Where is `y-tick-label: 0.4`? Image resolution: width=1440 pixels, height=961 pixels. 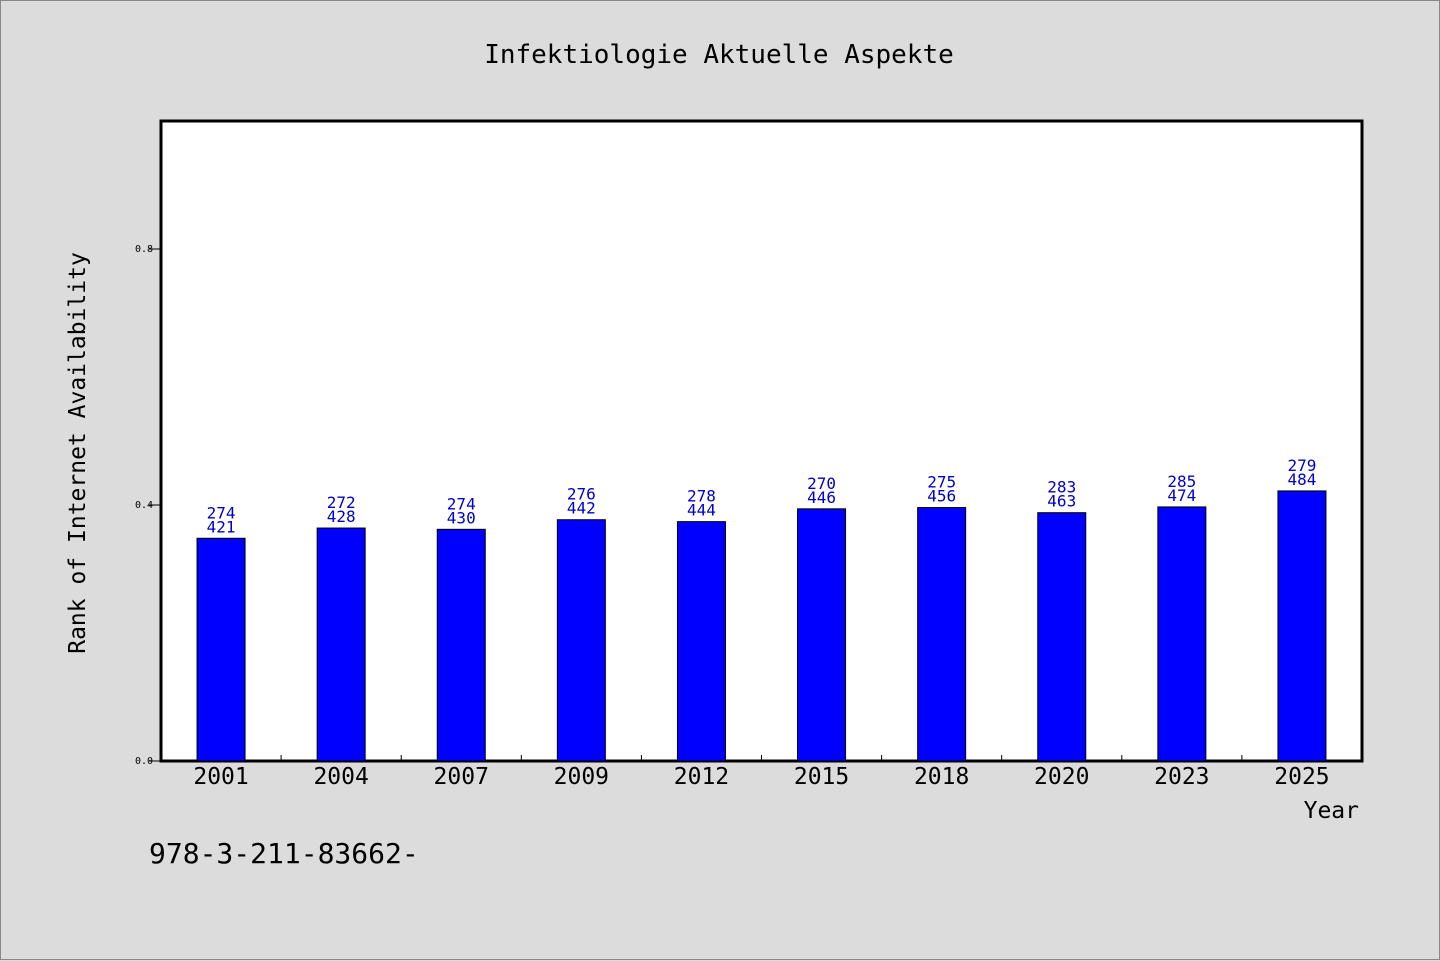
y-tick-label: 0.4 is located at coordinates (144, 505).